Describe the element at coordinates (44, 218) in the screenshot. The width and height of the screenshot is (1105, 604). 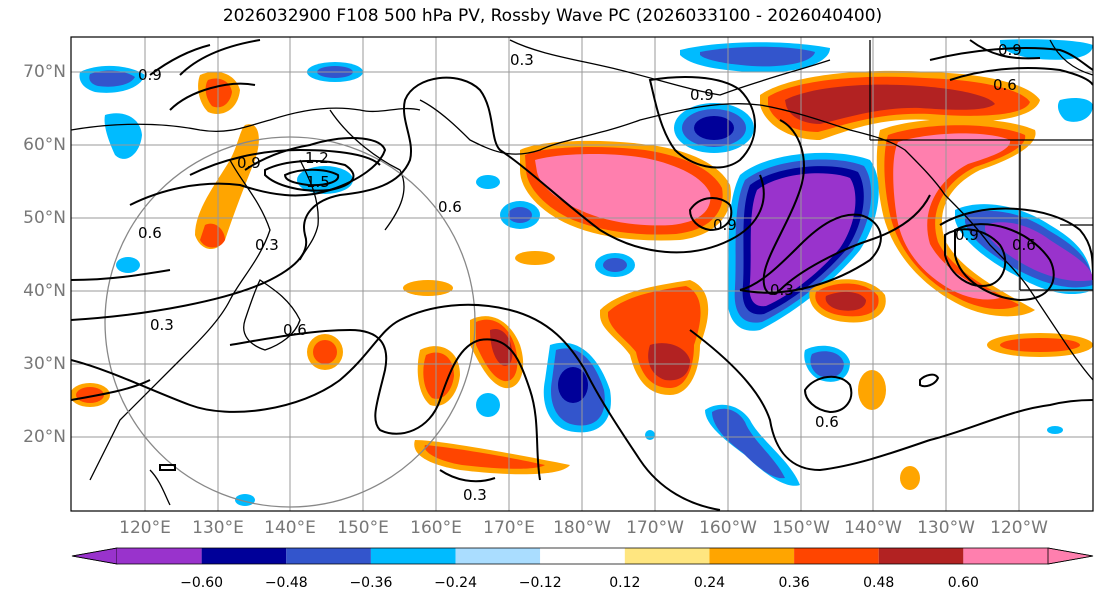
I see `lat-label: 50°N` at that location.